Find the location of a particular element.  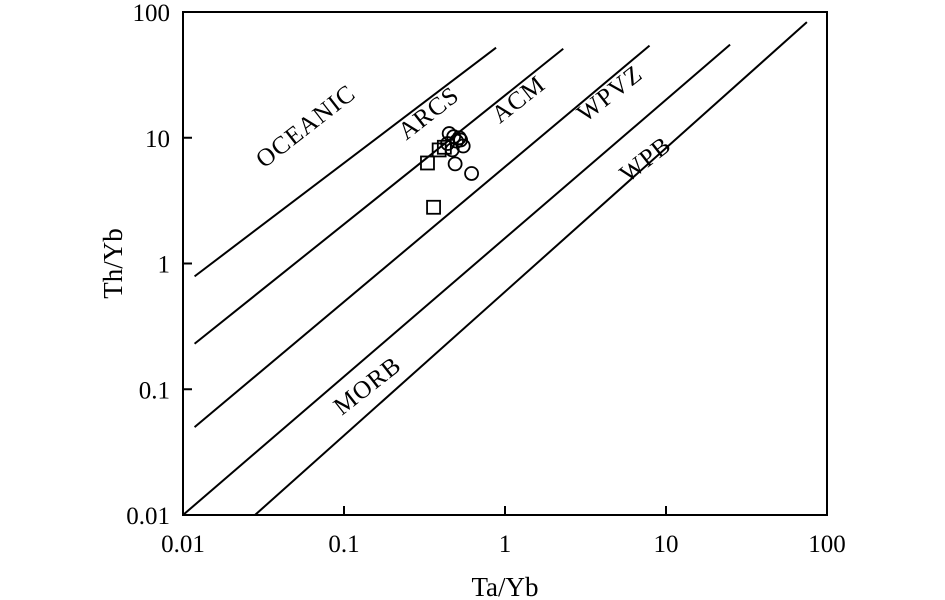

region-label-acm: ACM is located at coordinates (519, 100).